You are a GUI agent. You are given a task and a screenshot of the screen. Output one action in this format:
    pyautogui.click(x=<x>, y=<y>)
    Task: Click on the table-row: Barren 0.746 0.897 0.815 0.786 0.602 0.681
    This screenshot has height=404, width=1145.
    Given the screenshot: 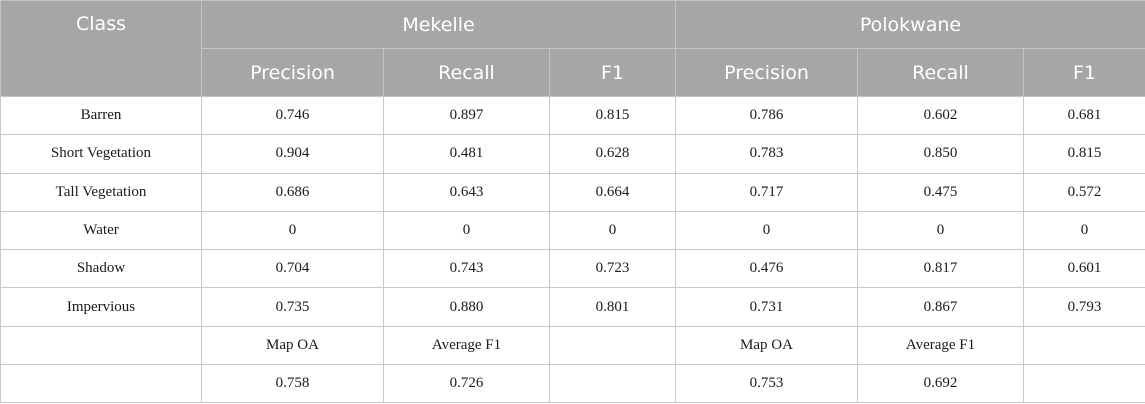 What is the action you would take?
    pyautogui.click(x=572, y=115)
    